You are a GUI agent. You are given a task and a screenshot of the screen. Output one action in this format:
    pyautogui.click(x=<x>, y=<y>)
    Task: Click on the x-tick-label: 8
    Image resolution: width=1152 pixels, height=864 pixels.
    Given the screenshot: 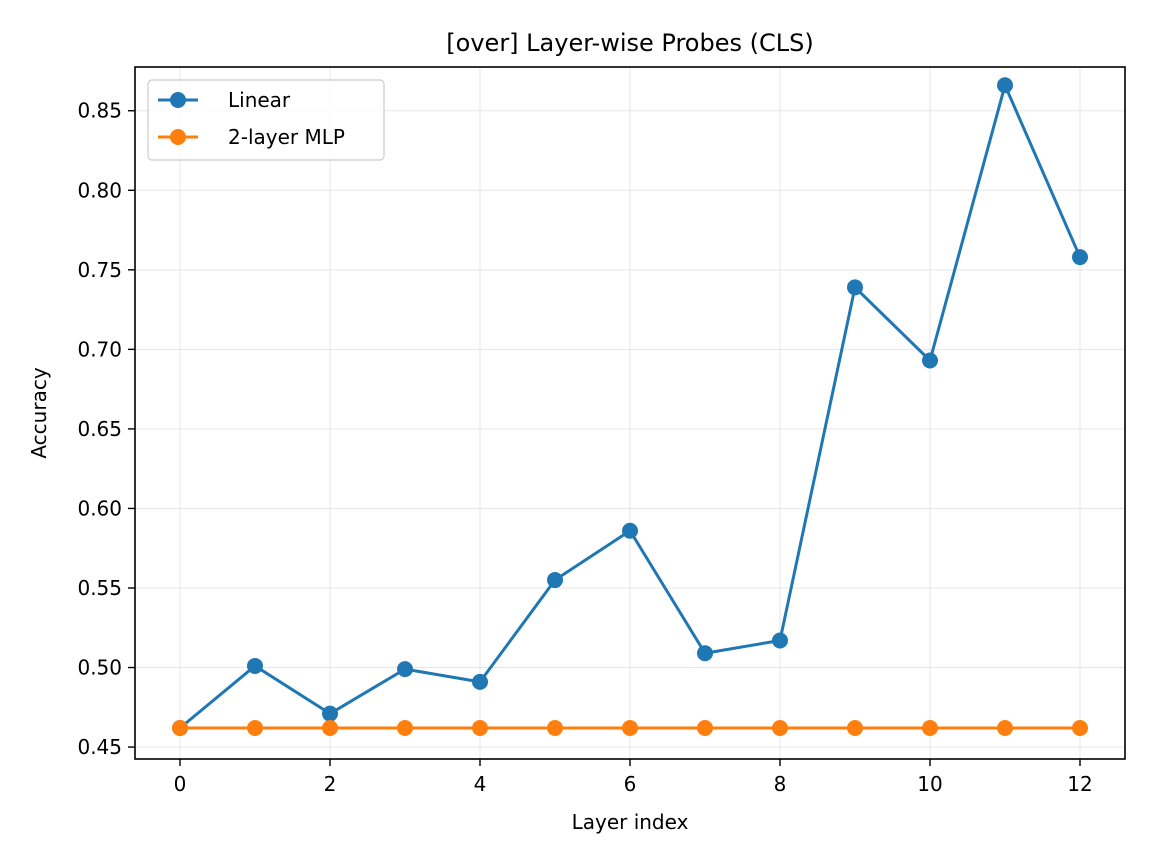 What is the action you would take?
    pyautogui.click(x=780, y=784)
    